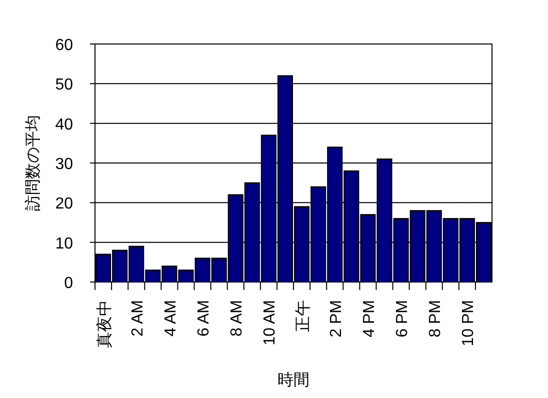 The height and width of the screenshot is (398, 548). What do you see at coordinates (403, 319) in the screenshot?
I see `x-tick-label: 6 PM` at bounding box center [403, 319].